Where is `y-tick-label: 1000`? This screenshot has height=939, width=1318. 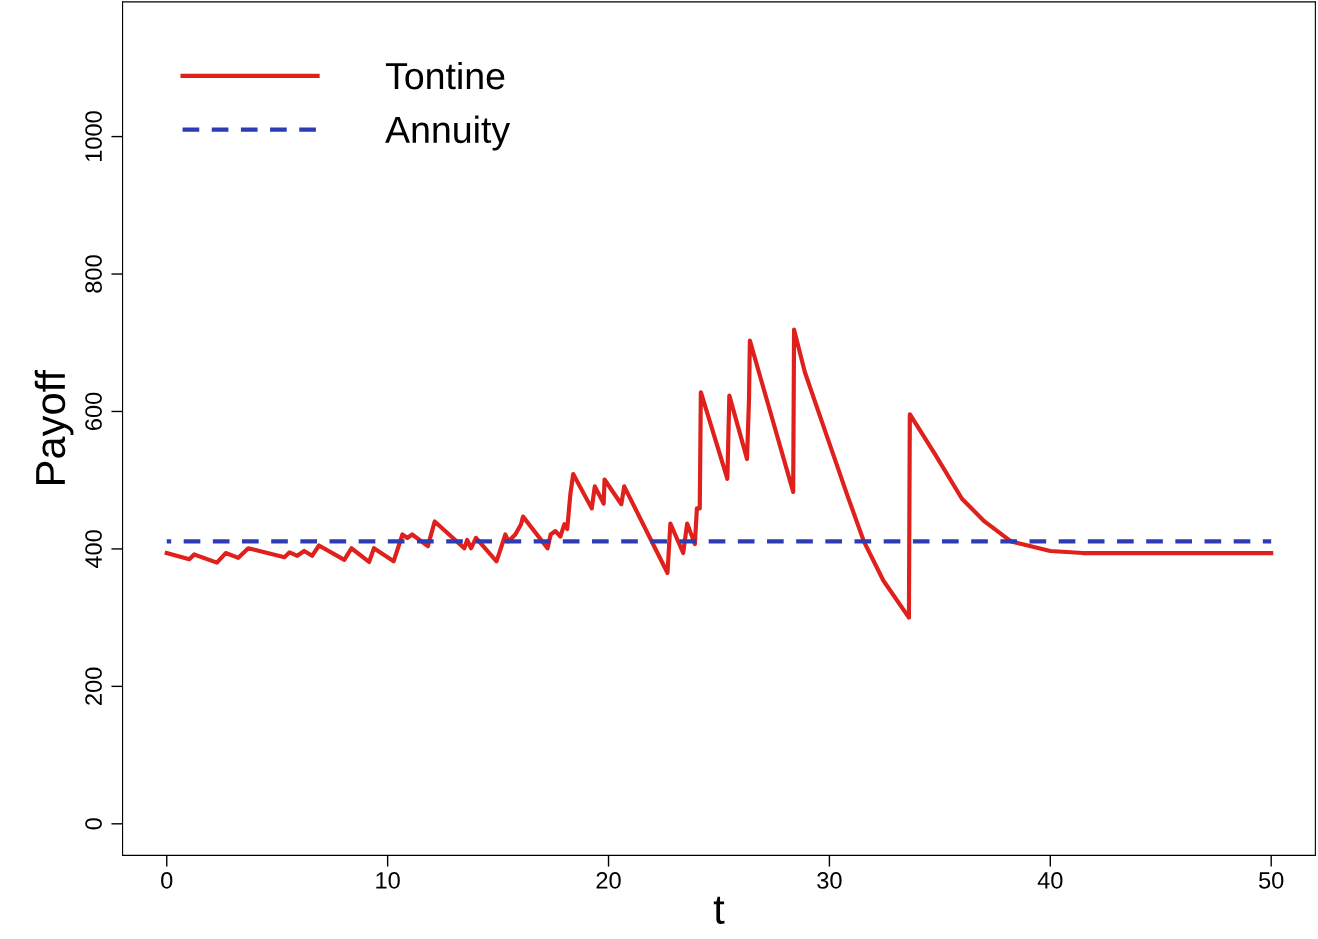
y-tick-label: 1000 is located at coordinates (93, 136).